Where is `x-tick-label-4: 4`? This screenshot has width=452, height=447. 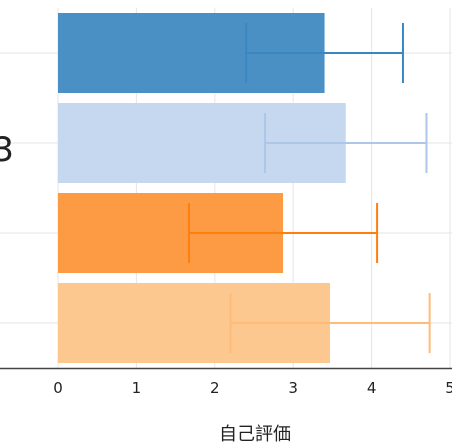
x-tick-label-4: 4 is located at coordinates (372, 388).